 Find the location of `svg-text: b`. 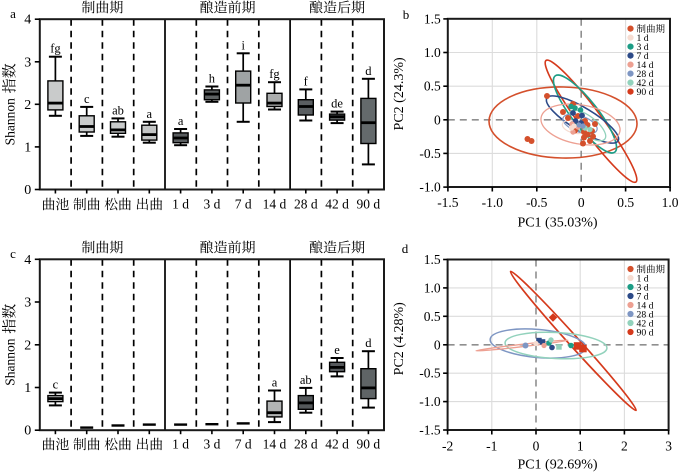

svg-text: b is located at coordinates (406, 14).